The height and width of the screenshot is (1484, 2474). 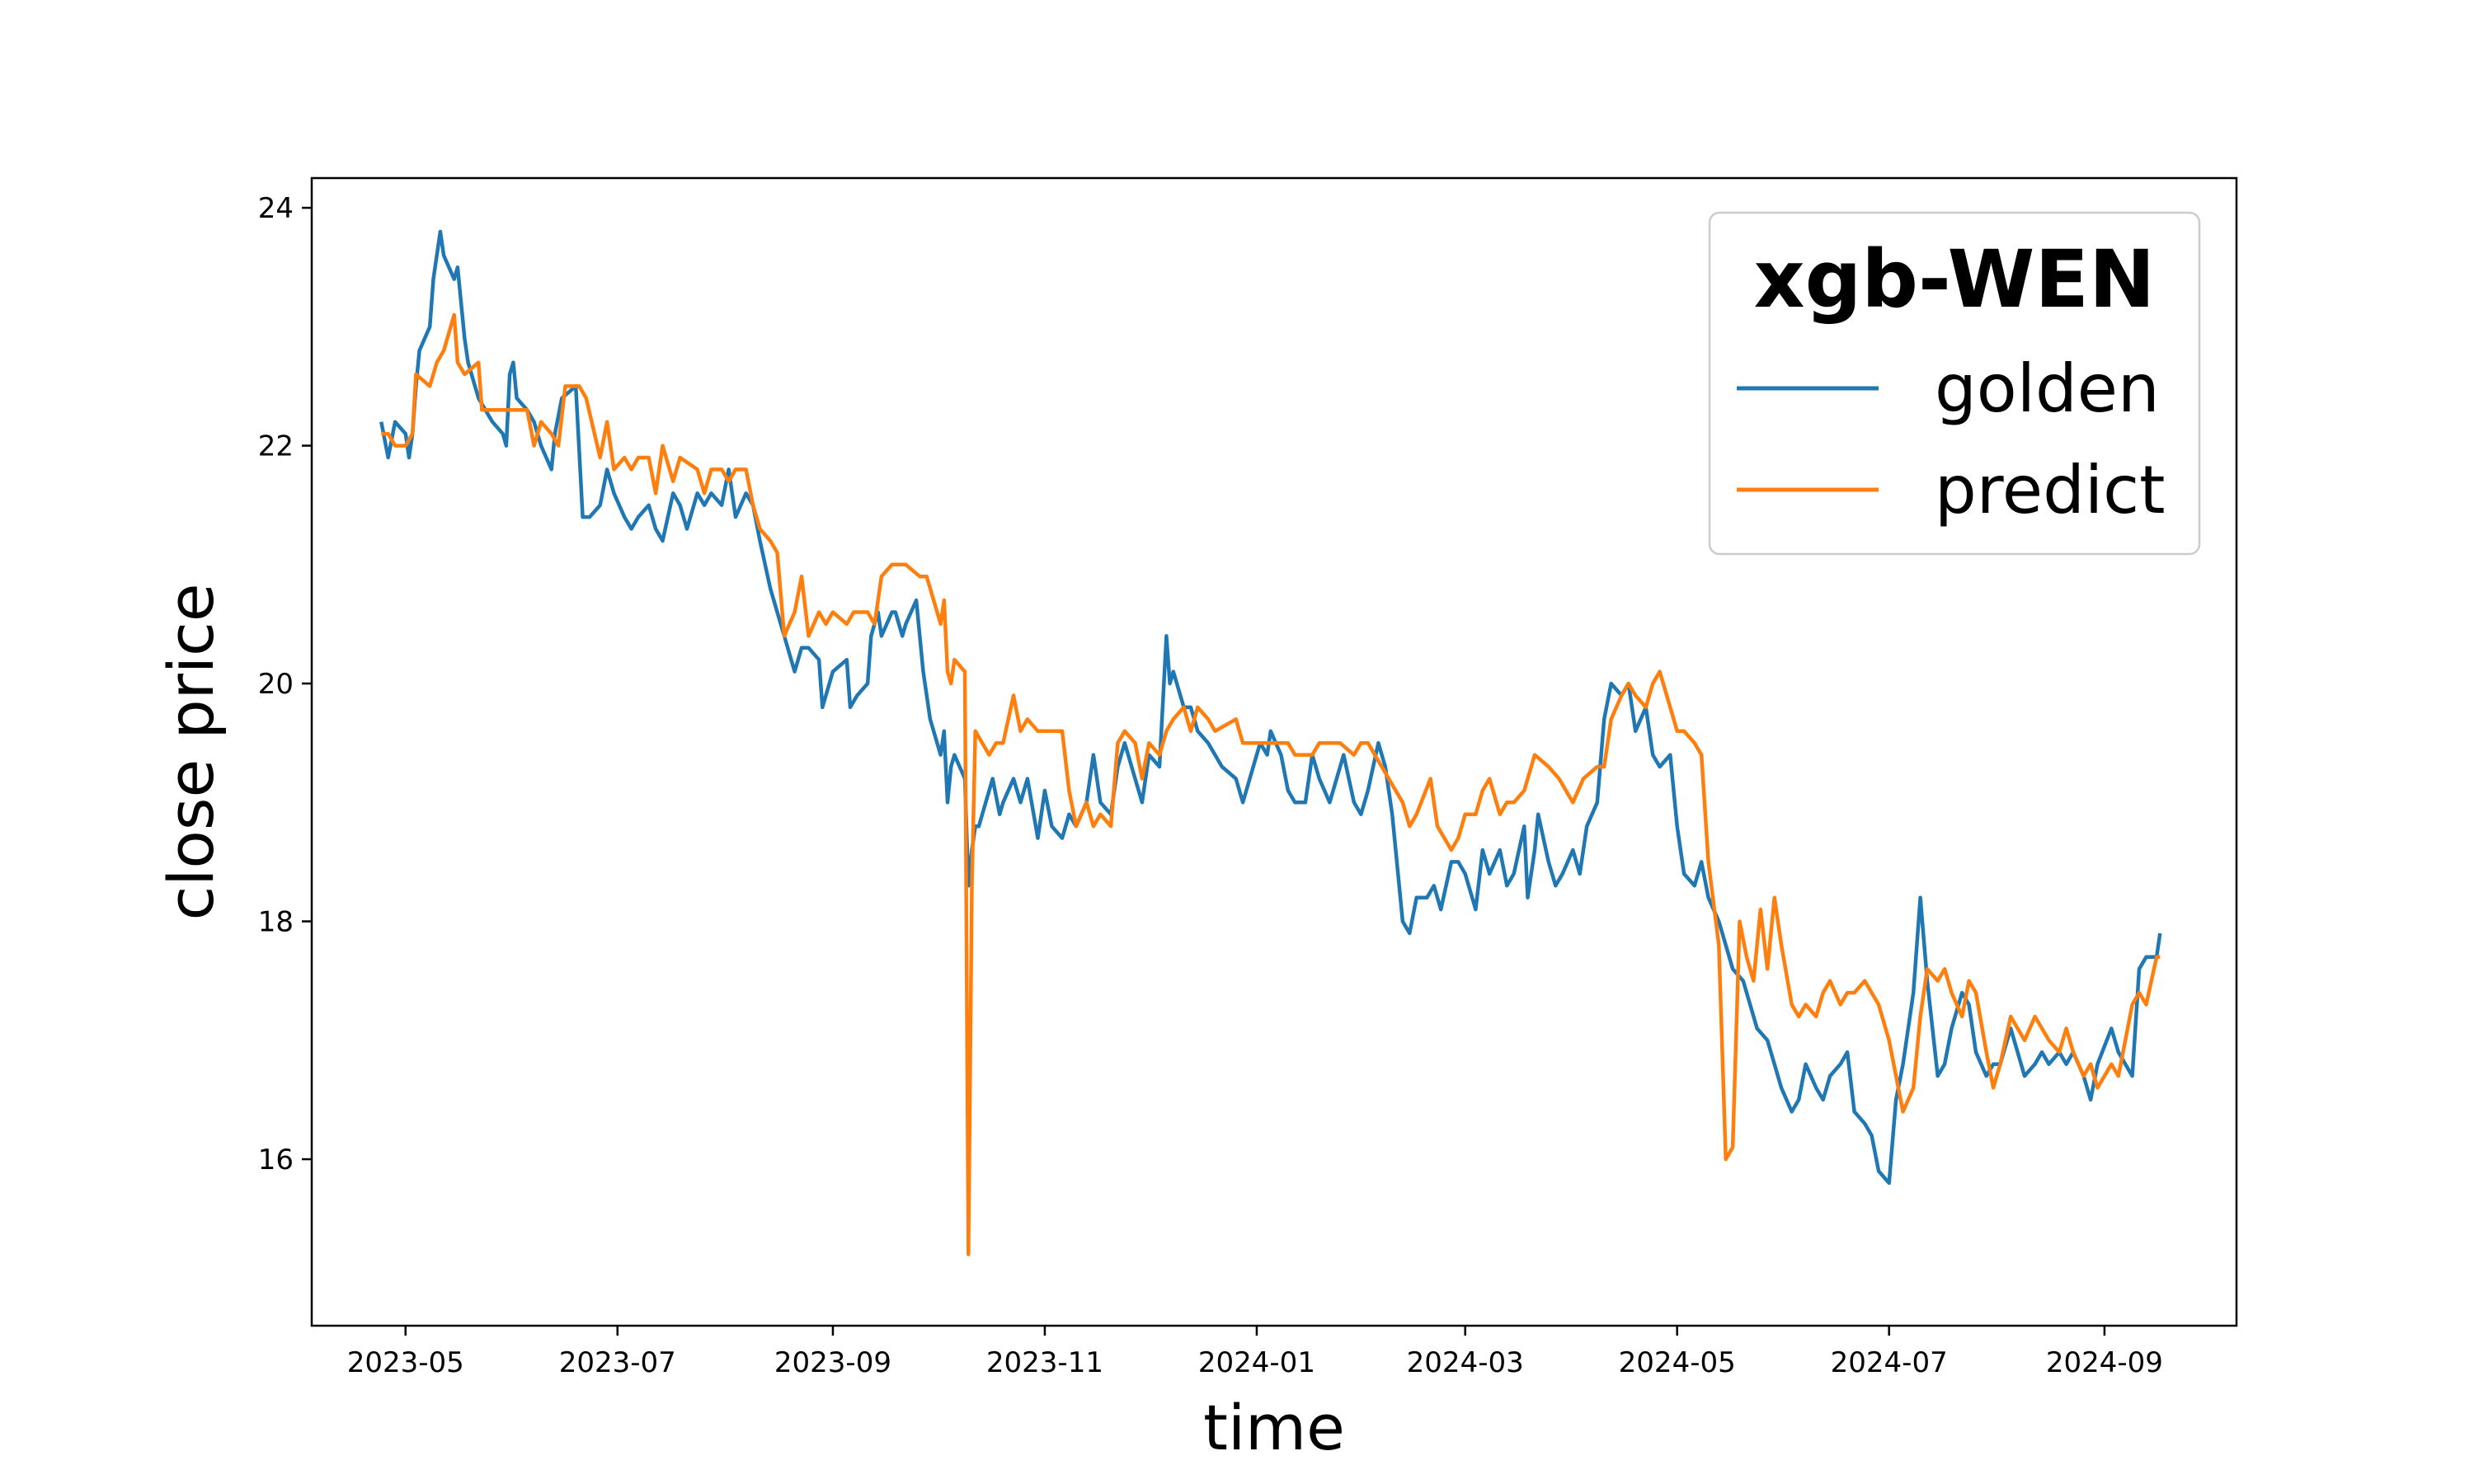 I want to click on x-tick-label: 2023-07, so click(x=617, y=1362).